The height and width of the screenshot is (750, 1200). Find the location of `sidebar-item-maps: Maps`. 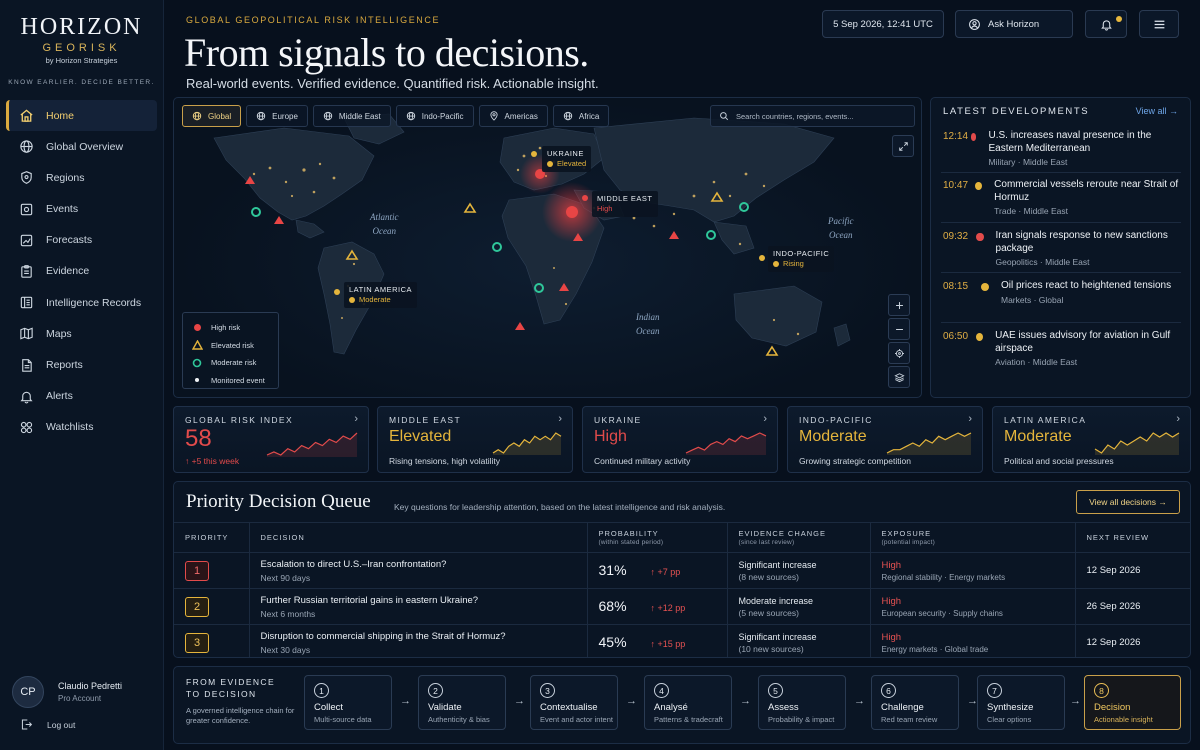

sidebar-item-maps: Maps is located at coordinates (81, 333).